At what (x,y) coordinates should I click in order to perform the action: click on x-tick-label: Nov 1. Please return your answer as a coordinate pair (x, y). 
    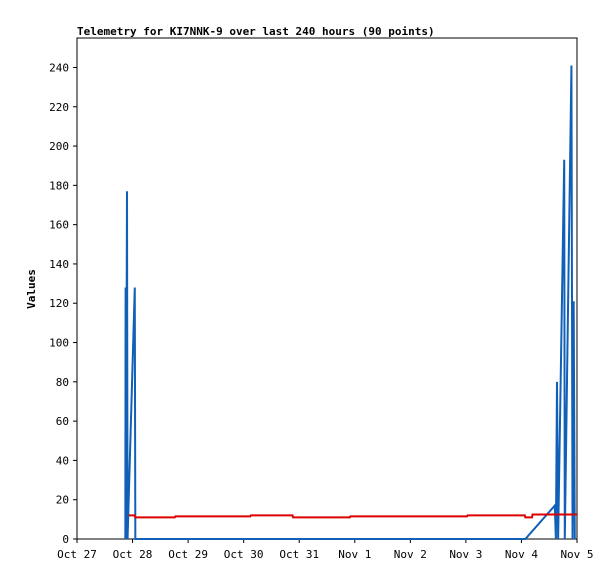
    Looking at the image, I should click on (354, 554).